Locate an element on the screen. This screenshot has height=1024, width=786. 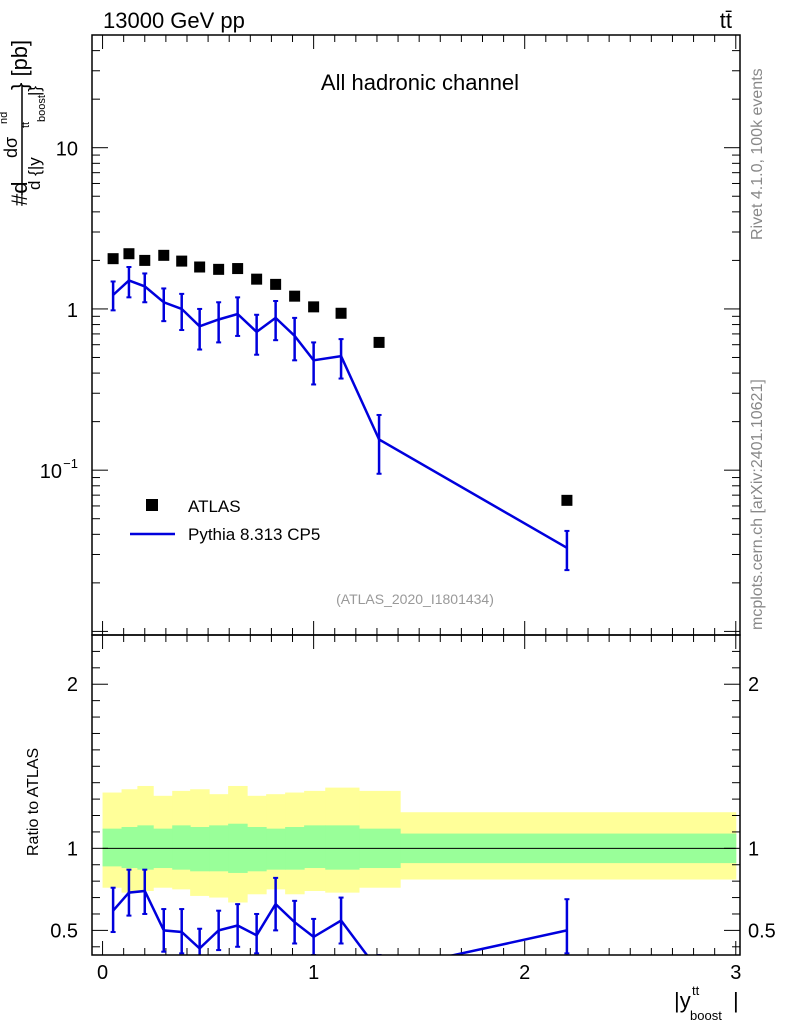
ratio-ylabel: Ratio to ATLAS is located at coordinates (33, 802).